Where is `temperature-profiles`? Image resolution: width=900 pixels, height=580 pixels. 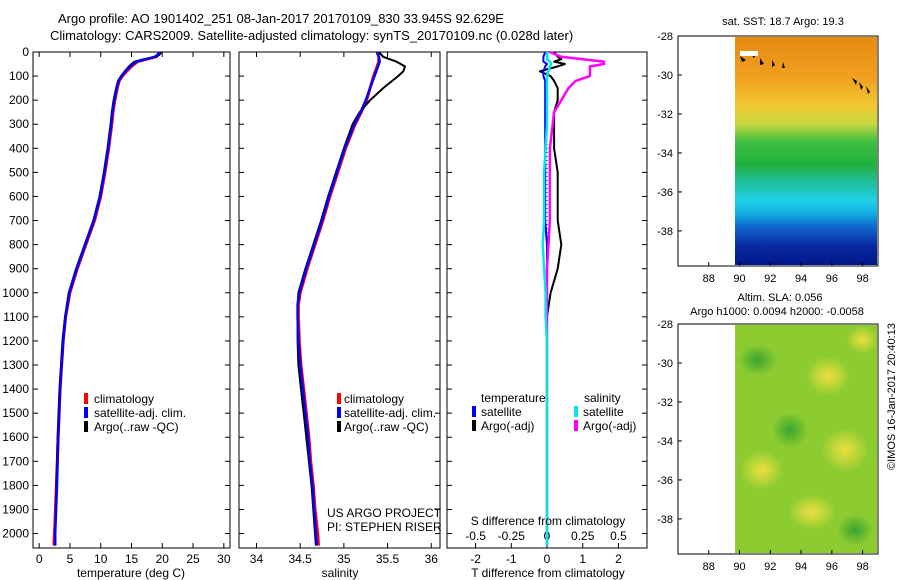 temperature-profiles is located at coordinates (107, 298).